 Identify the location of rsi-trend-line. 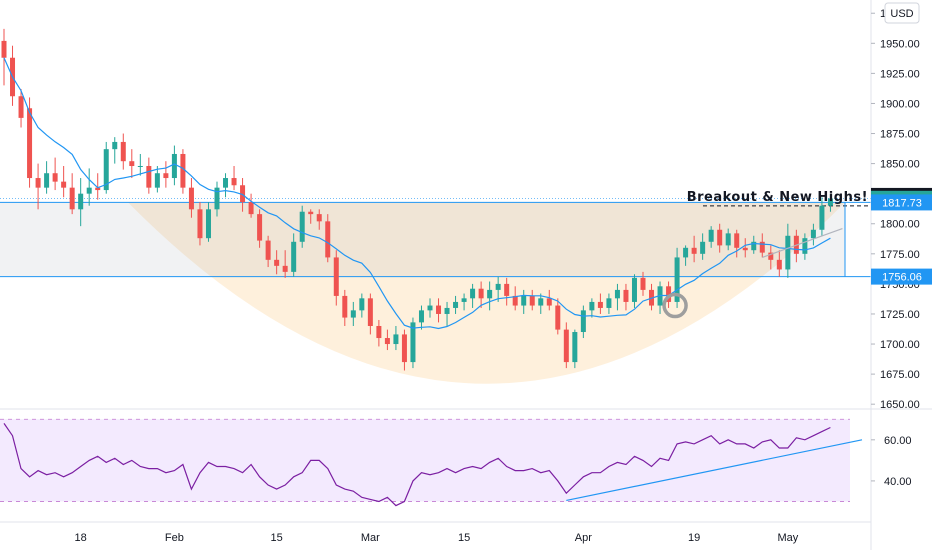
(714, 470).